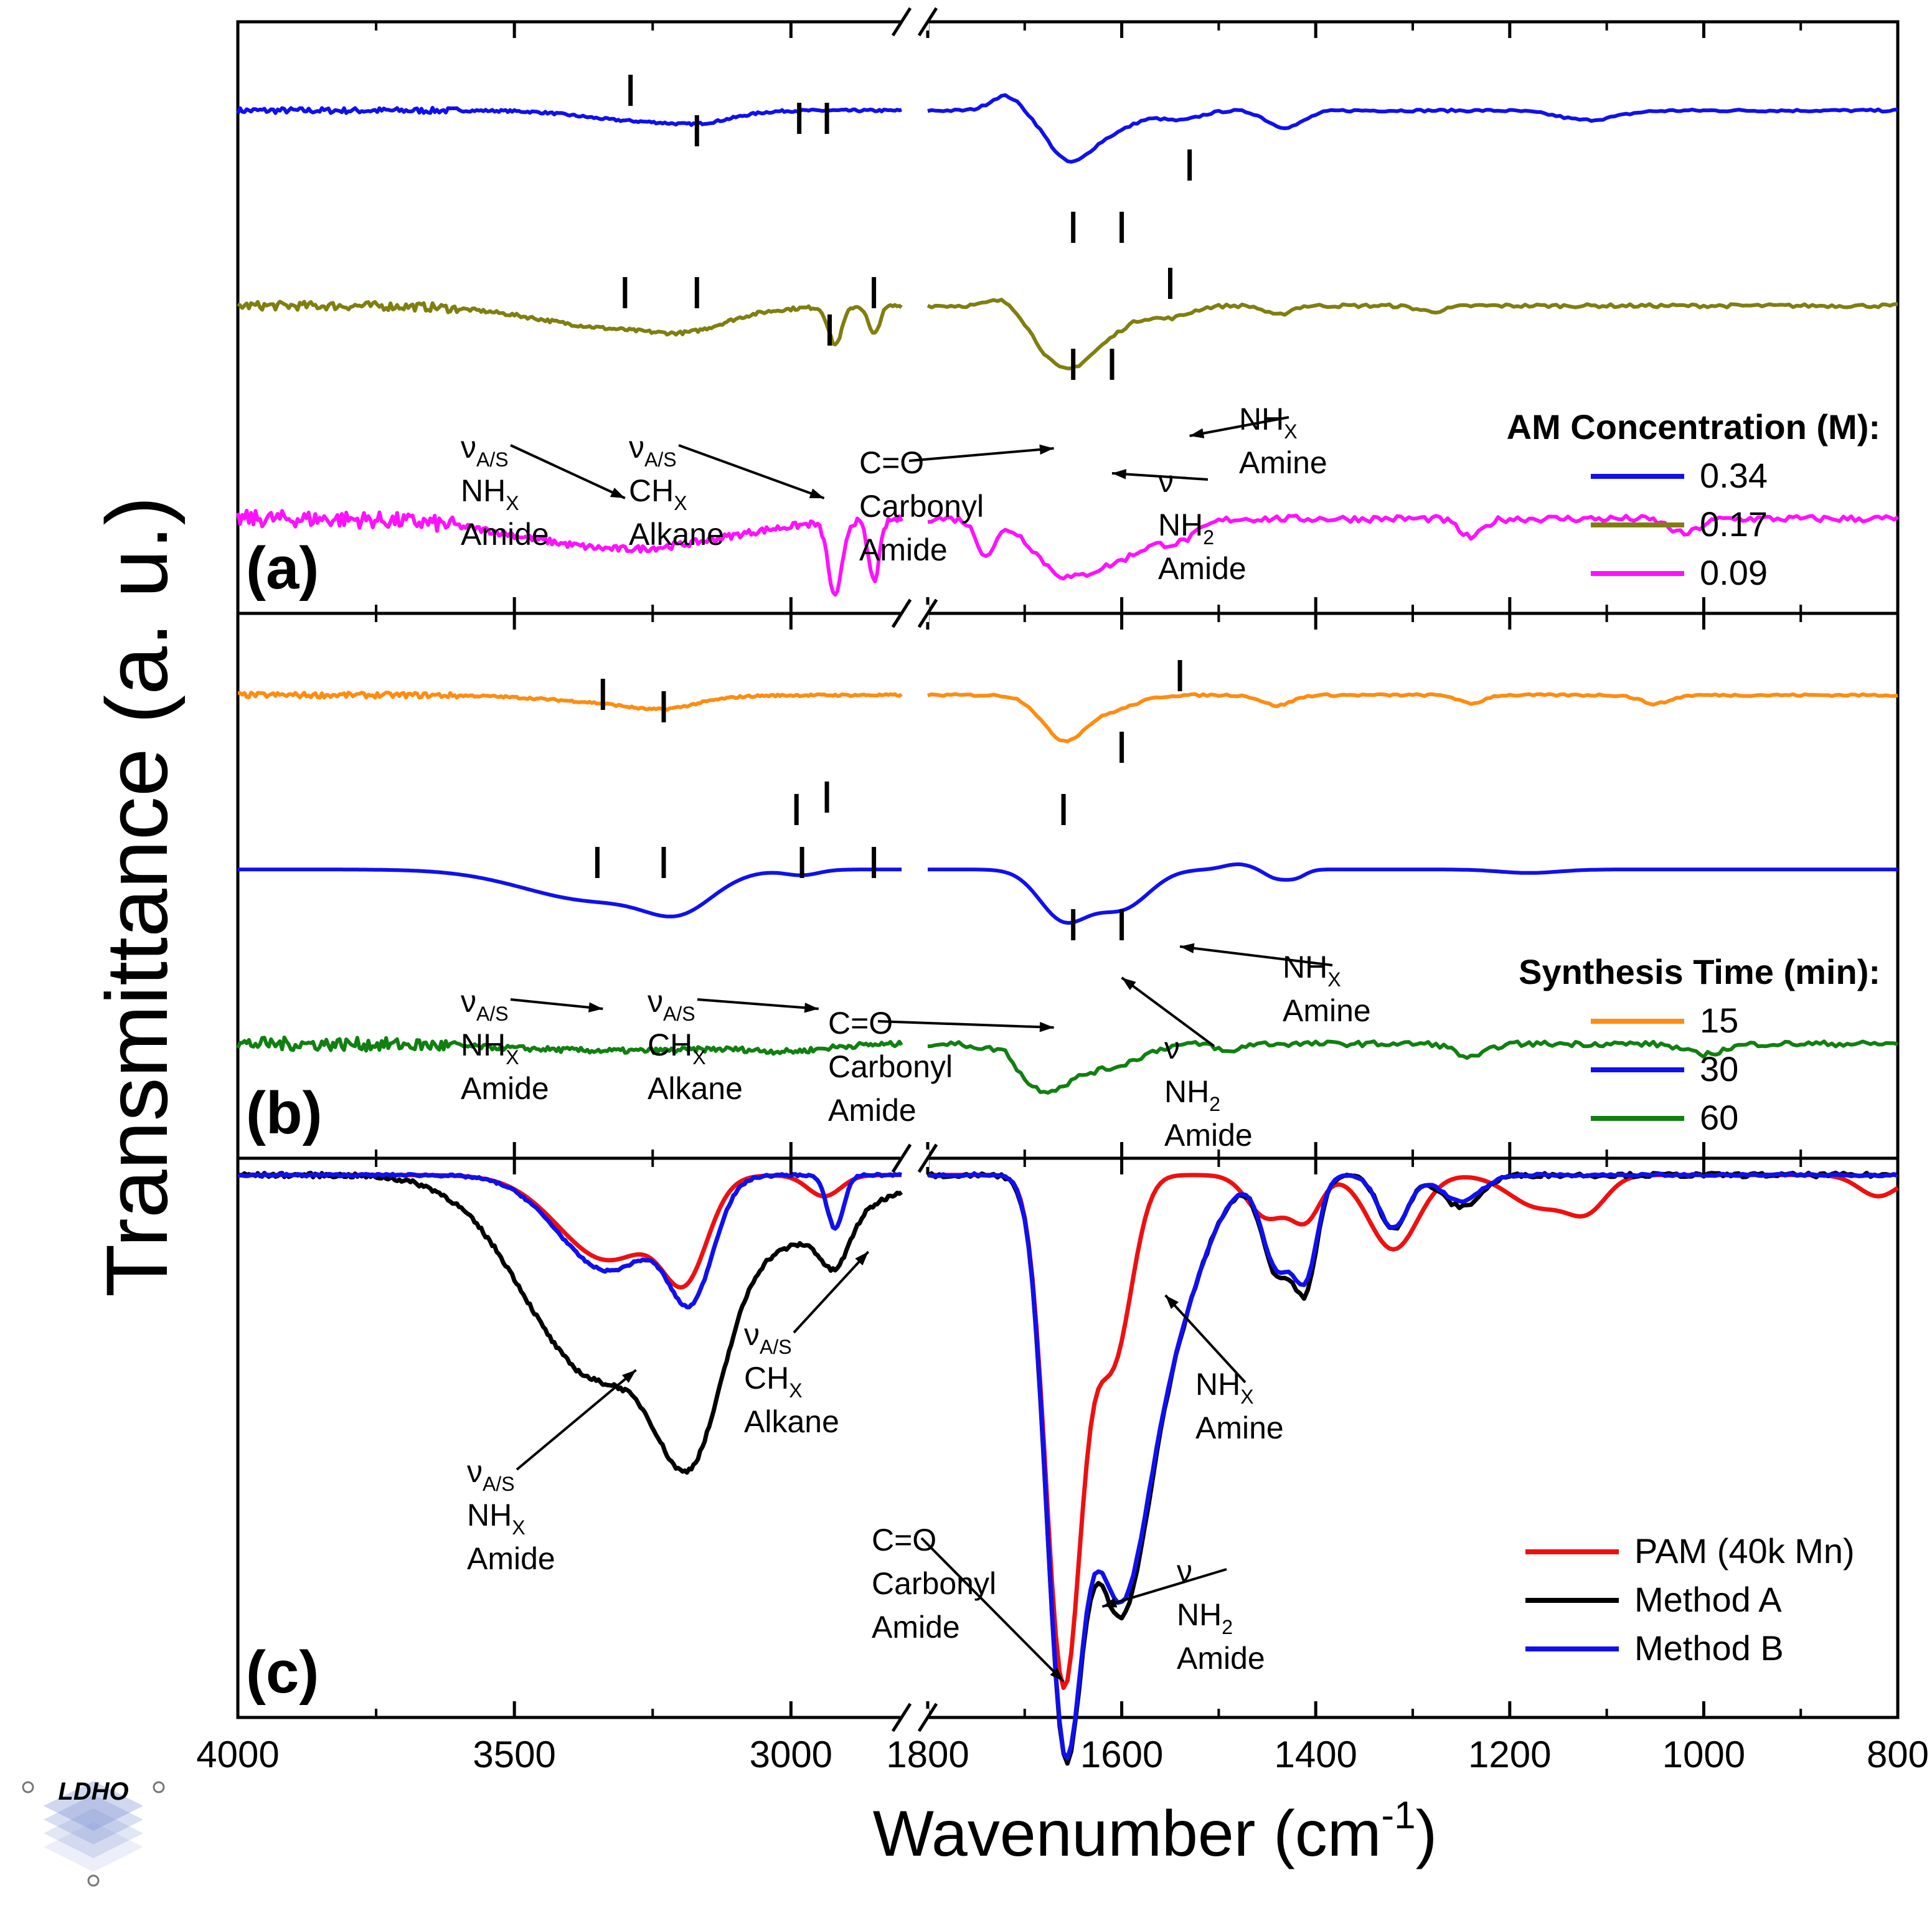 This screenshot has width=1932, height=1908. I want to click on legend-label: 0.17, so click(1734, 524).